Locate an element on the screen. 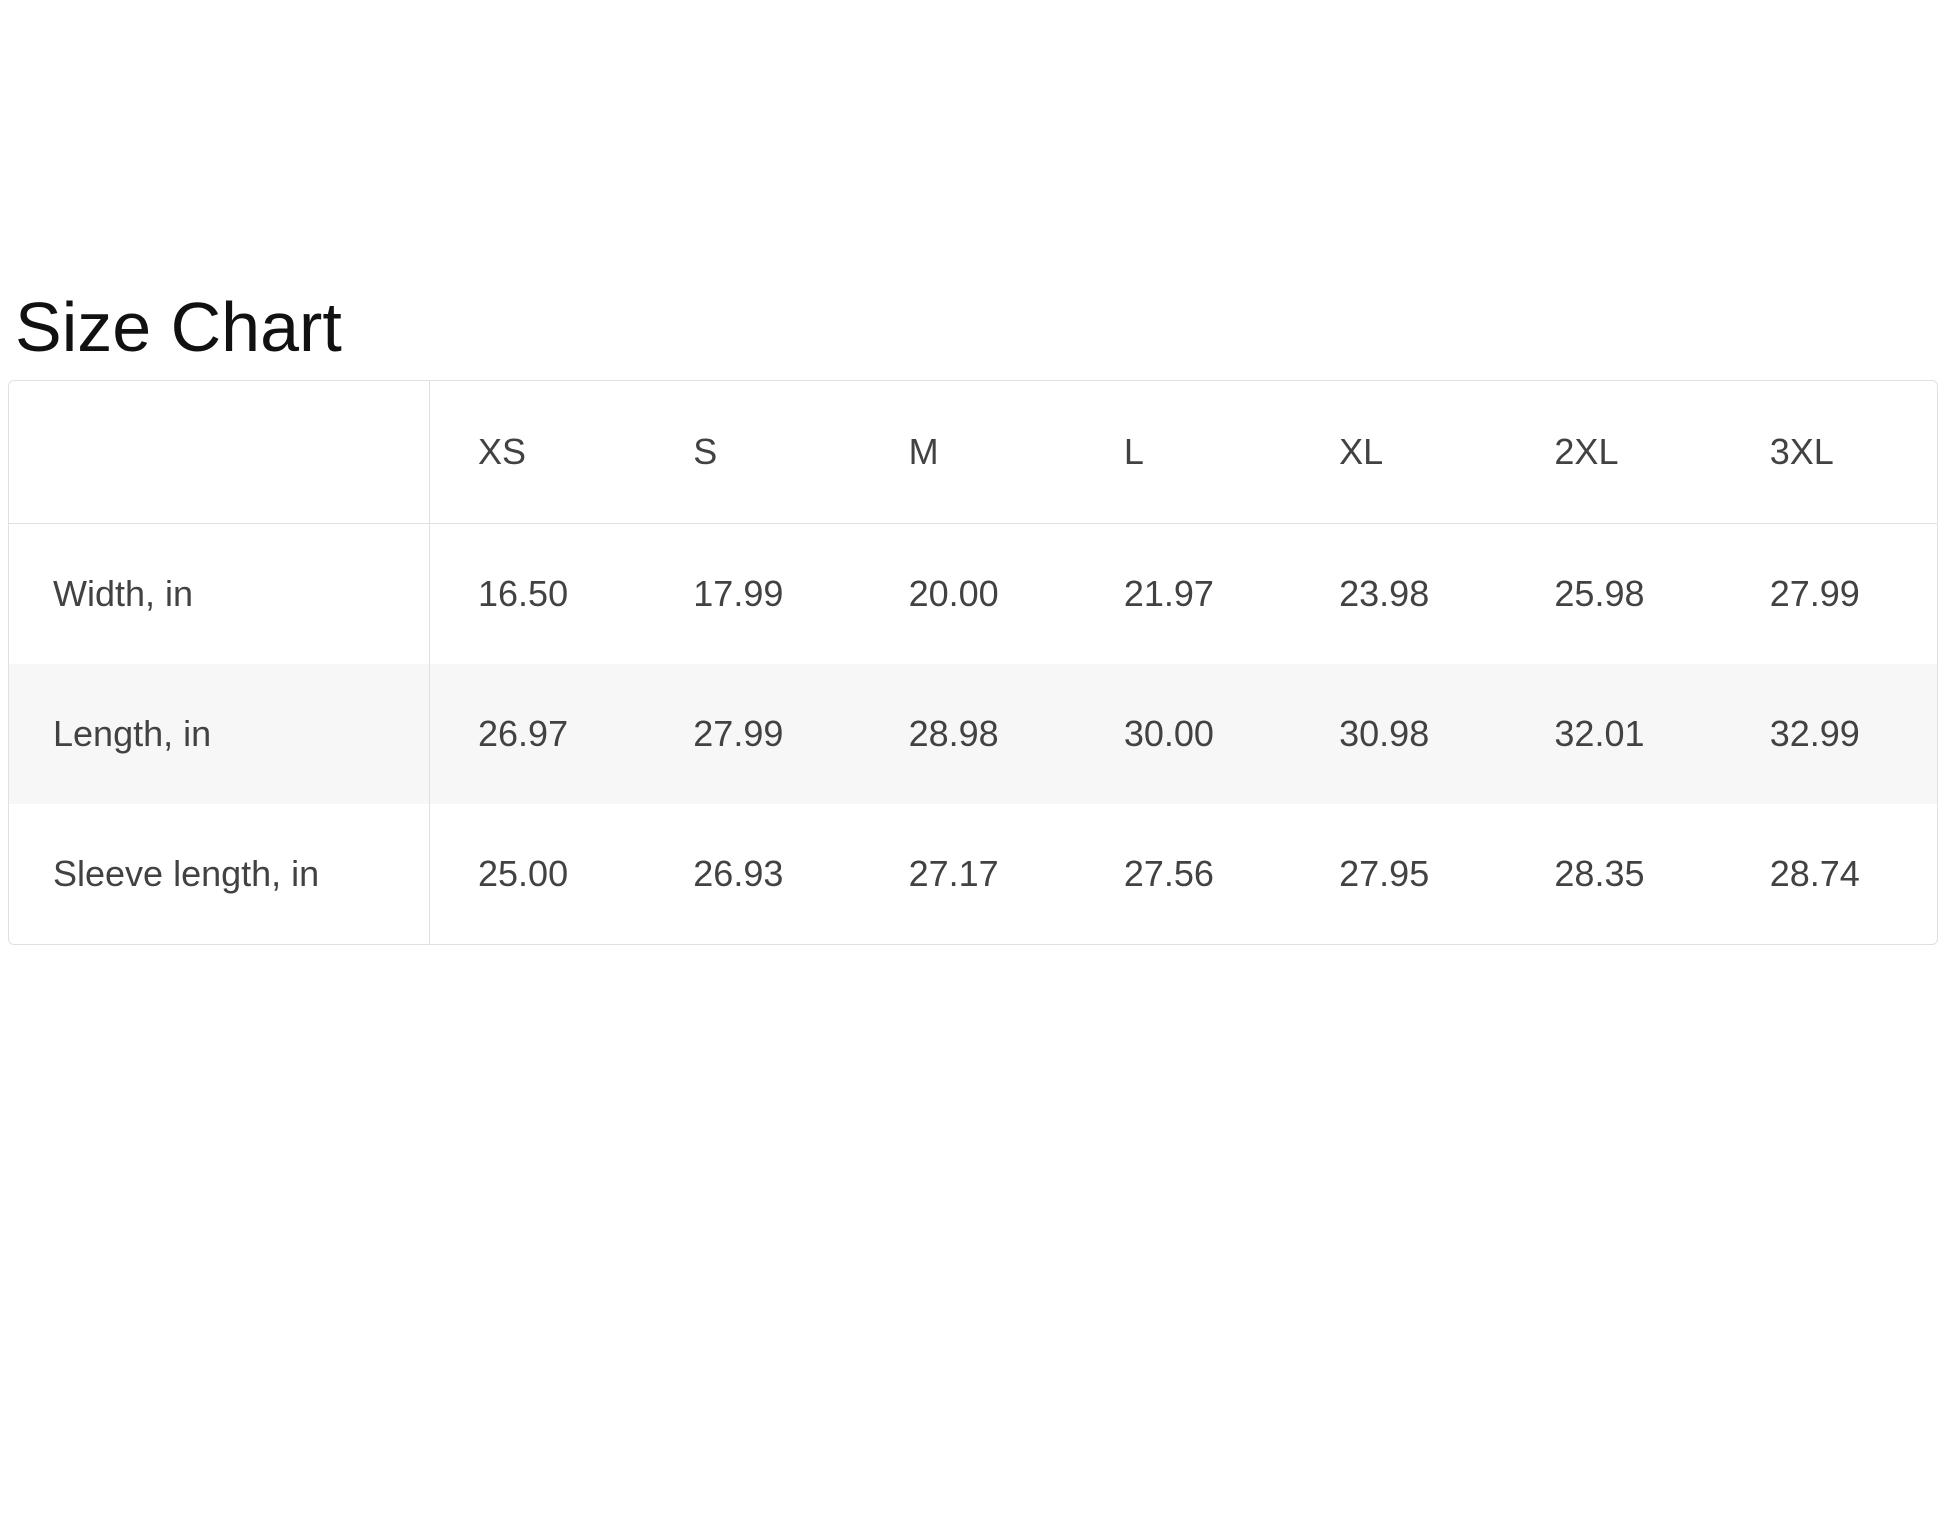  col-header-m: M is located at coordinates (968, 452).